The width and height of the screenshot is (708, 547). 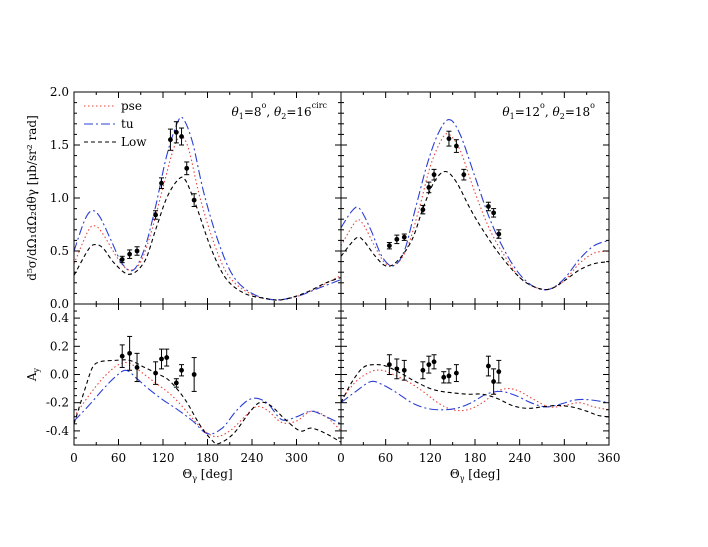 I want to click on y-tick-label: 0.2, so click(x=59, y=346).